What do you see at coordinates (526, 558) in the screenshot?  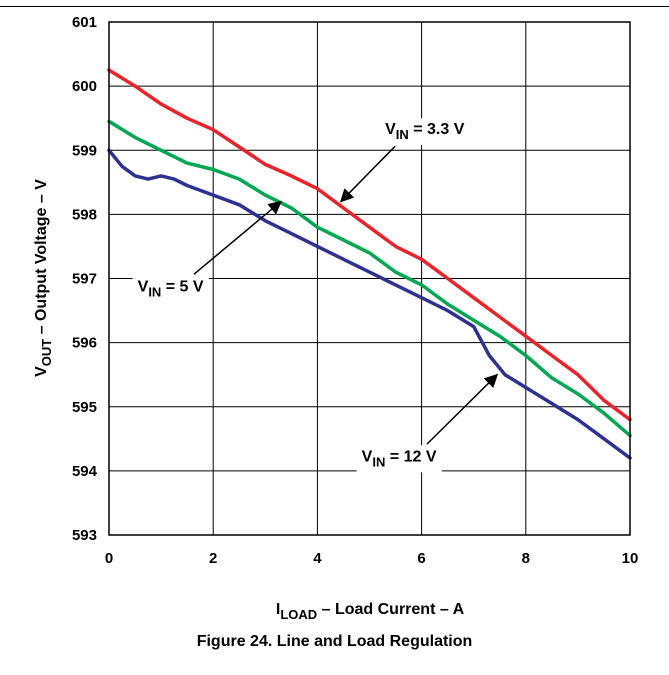 I see `x-tick-label: 8` at bounding box center [526, 558].